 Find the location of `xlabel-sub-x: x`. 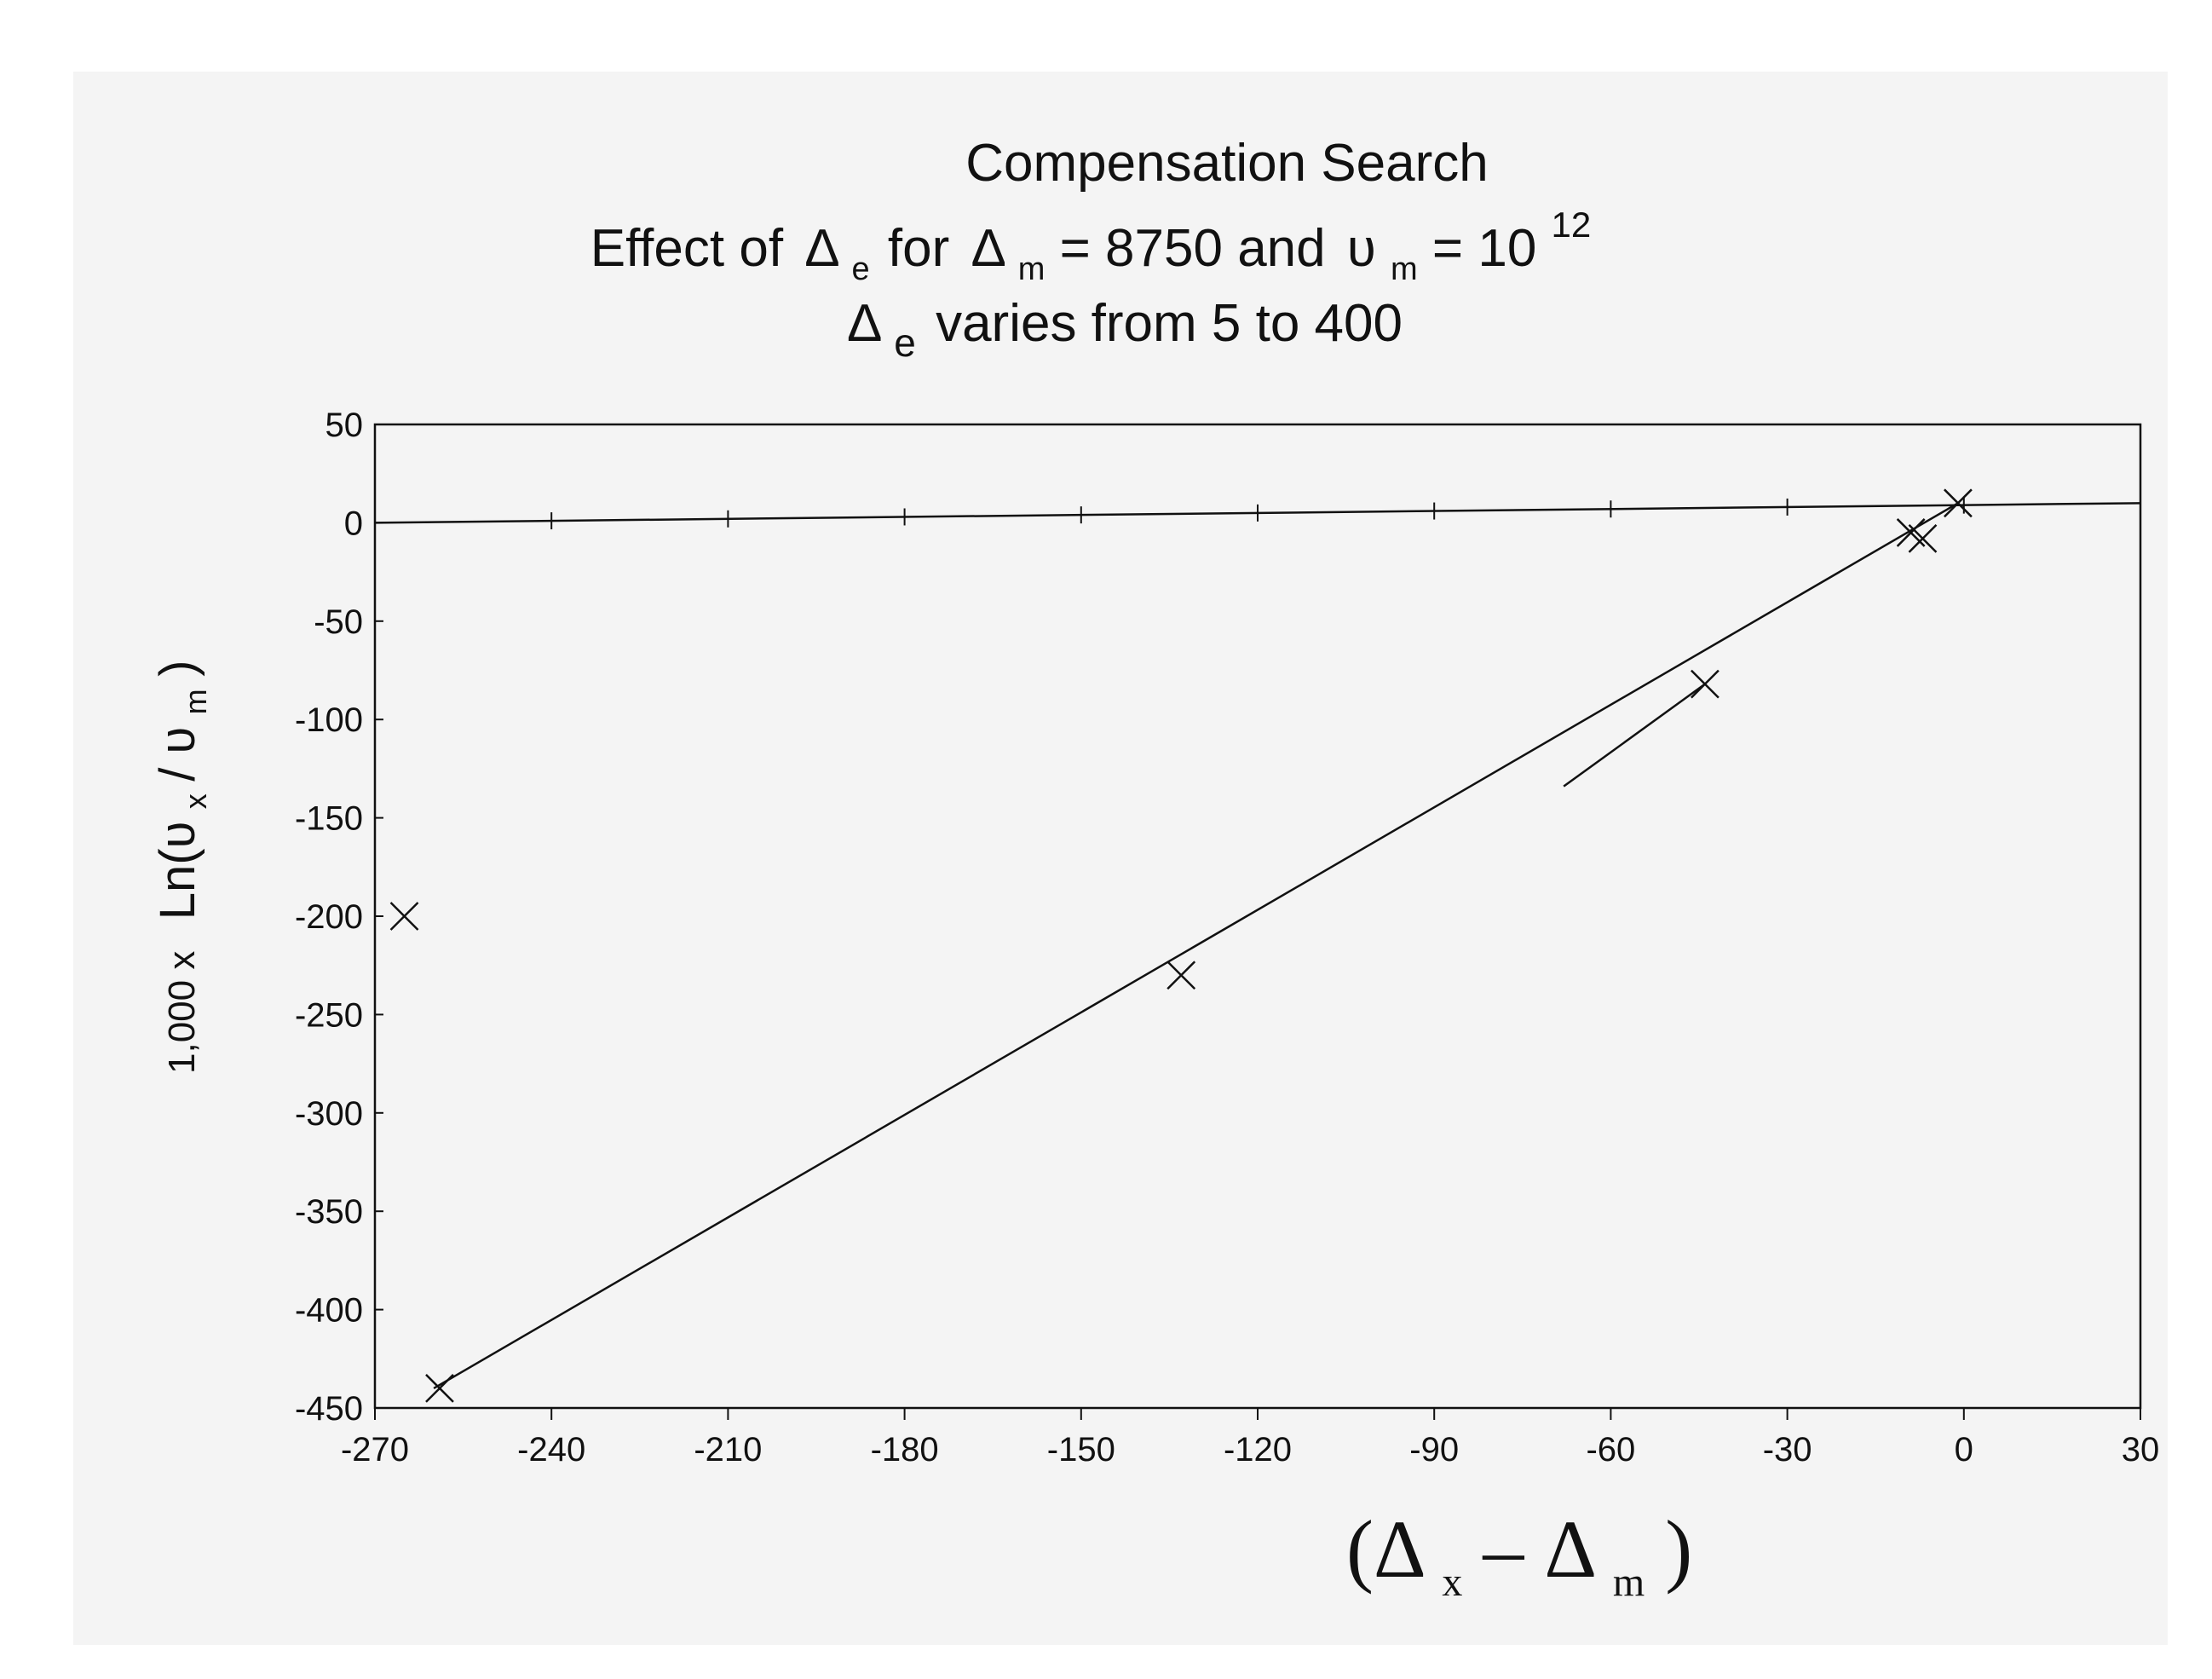

xlabel-sub-x: x is located at coordinates (1452, 1582).